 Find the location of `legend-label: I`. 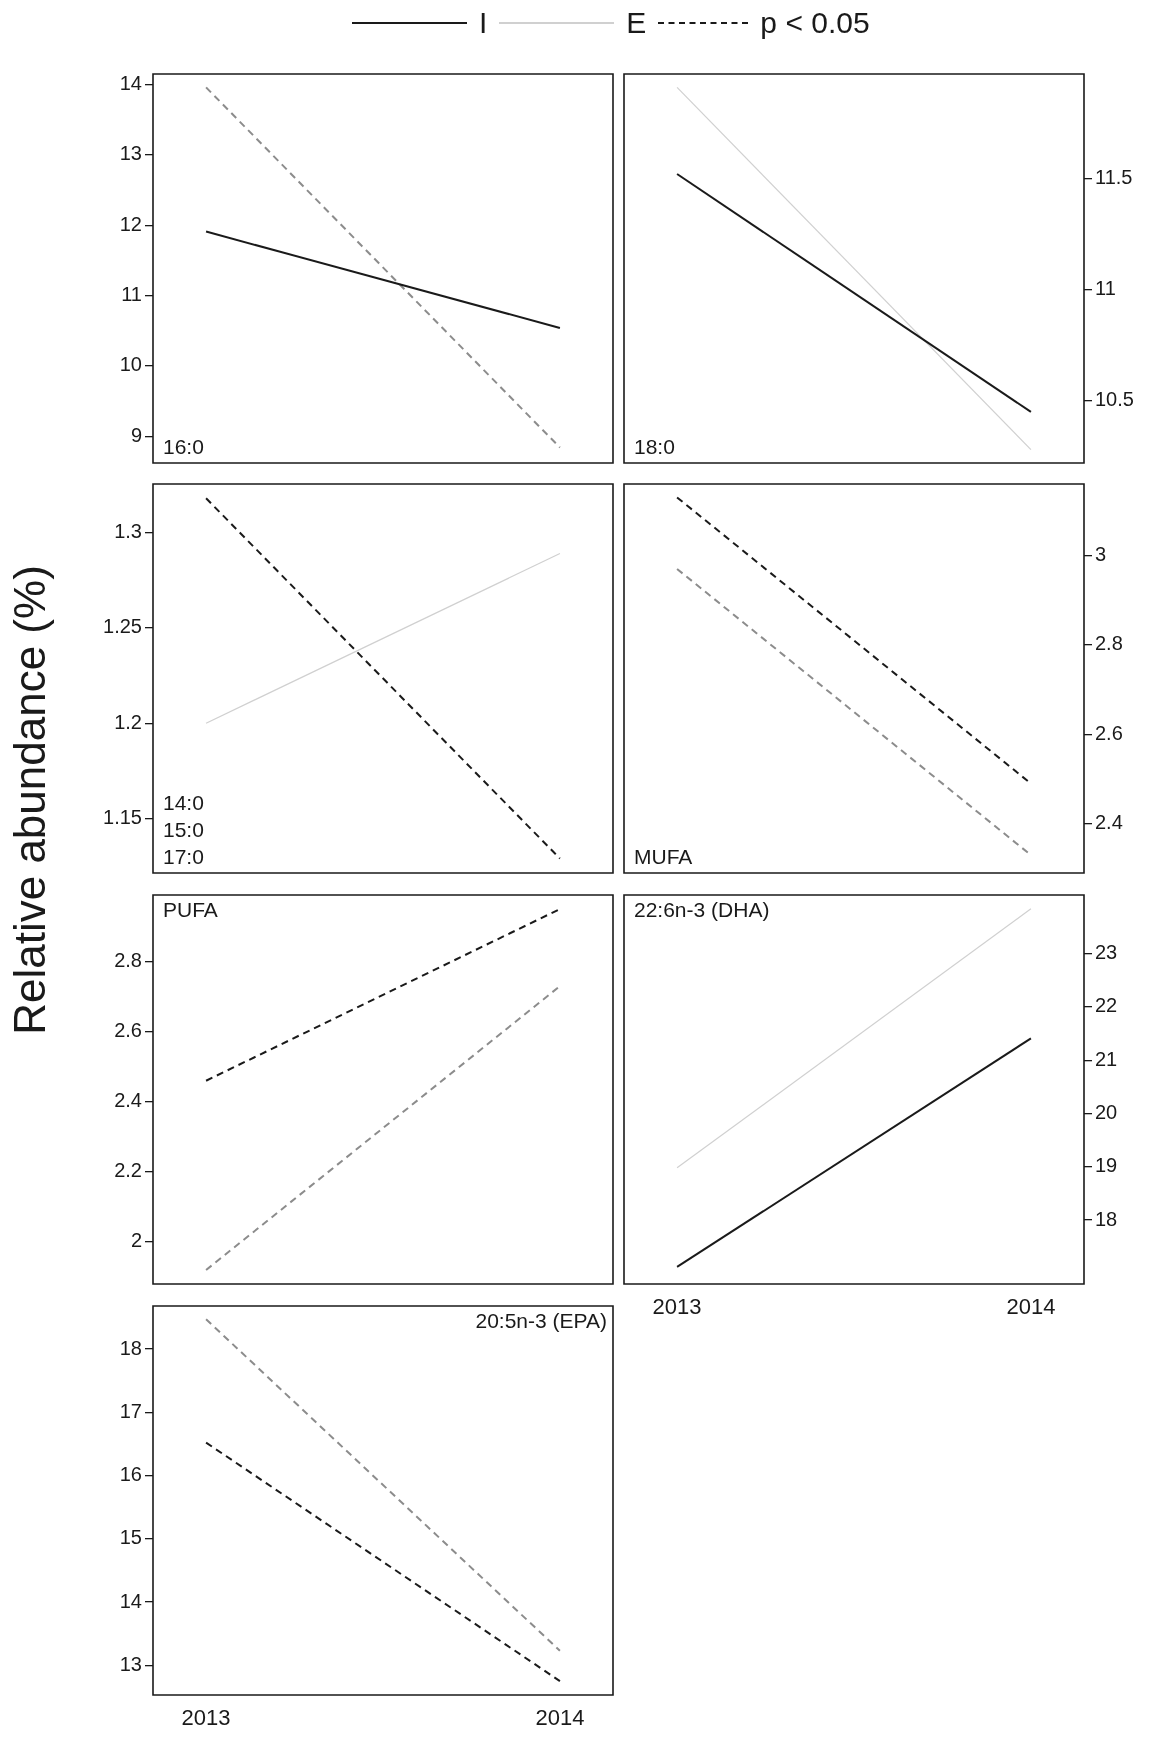

legend-label: I is located at coordinates (483, 23).